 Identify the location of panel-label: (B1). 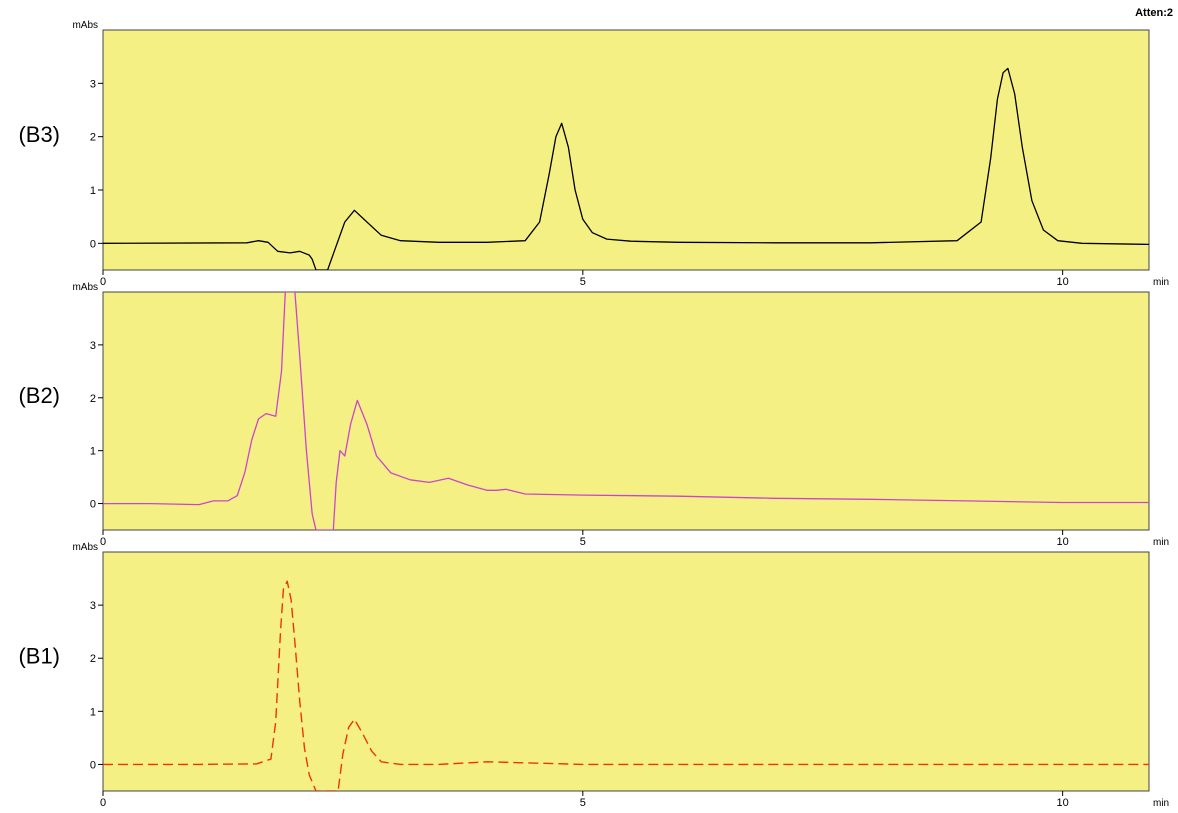
(39, 656).